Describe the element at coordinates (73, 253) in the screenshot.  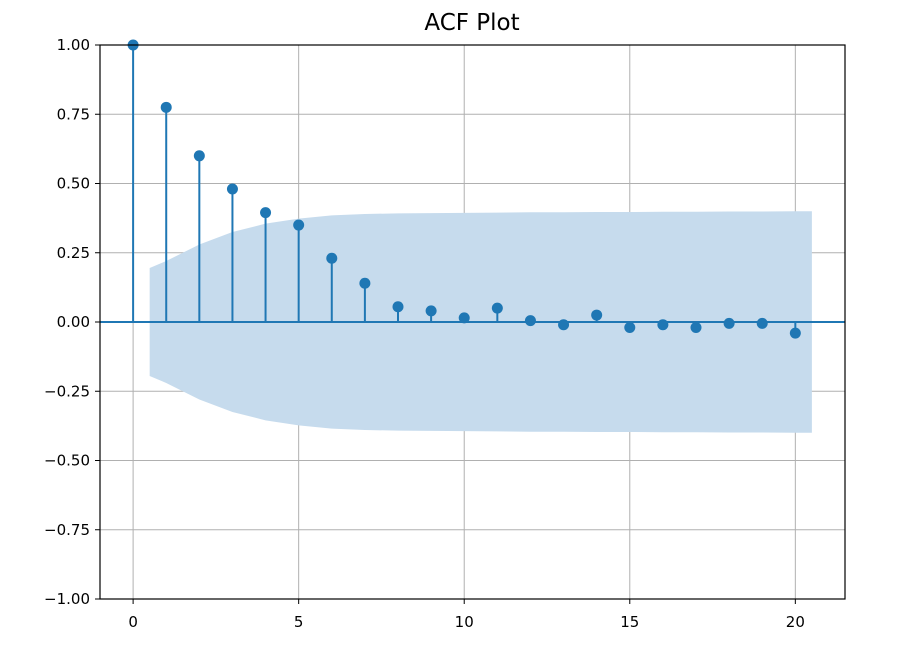
I see `y-tick-label: 0.25` at that location.